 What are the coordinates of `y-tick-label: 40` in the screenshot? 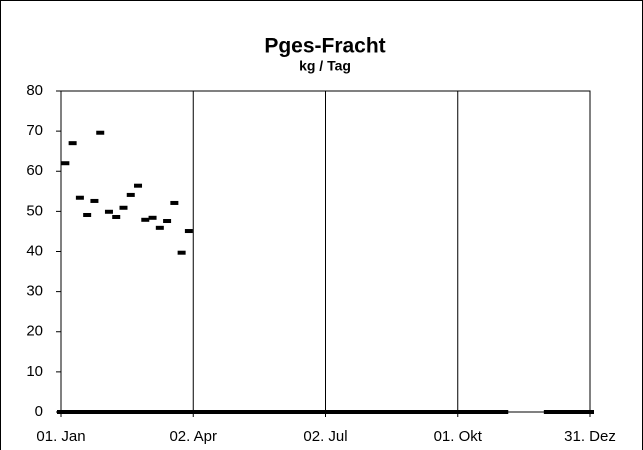 It's located at (34, 250).